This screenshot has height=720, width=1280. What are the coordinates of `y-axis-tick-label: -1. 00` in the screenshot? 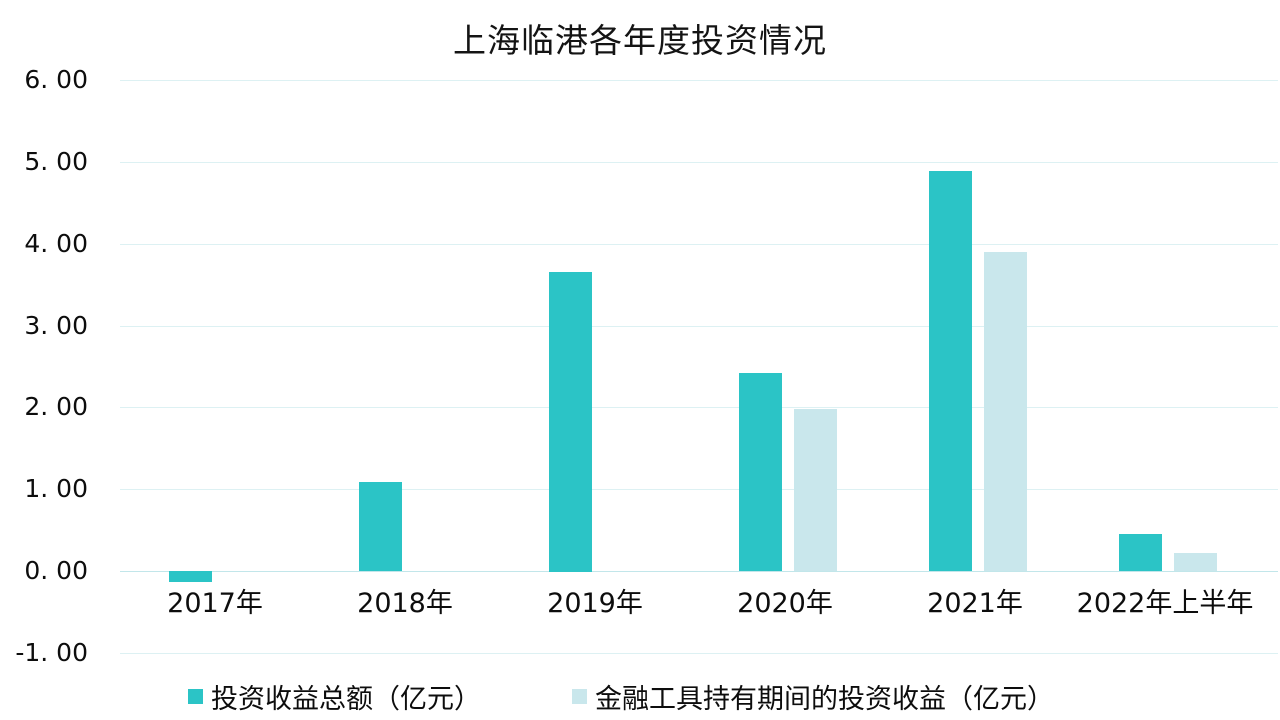 It's located at (51, 652).